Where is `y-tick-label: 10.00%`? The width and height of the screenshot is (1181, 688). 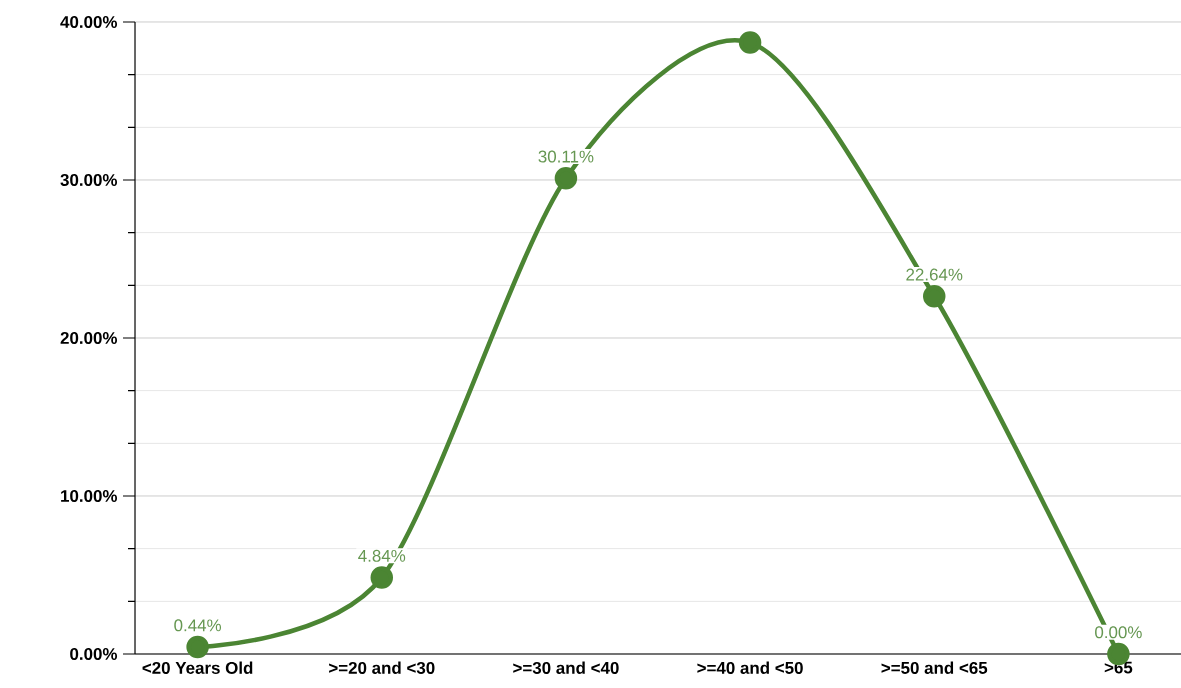
y-tick-label: 10.00% is located at coordinates (89, 495).